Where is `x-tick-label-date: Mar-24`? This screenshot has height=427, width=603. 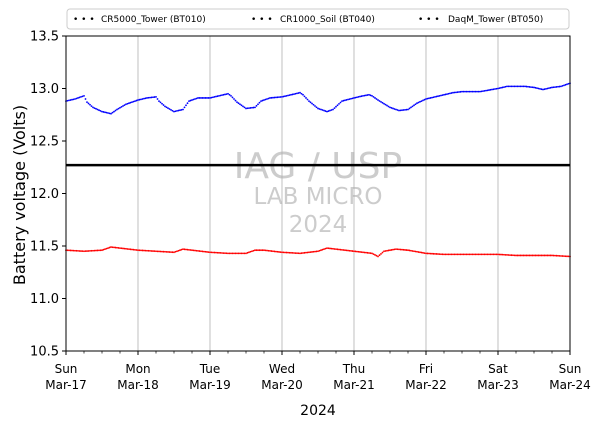
x-tick-label-date: Mar-24 is located at coordinates (569, 385).